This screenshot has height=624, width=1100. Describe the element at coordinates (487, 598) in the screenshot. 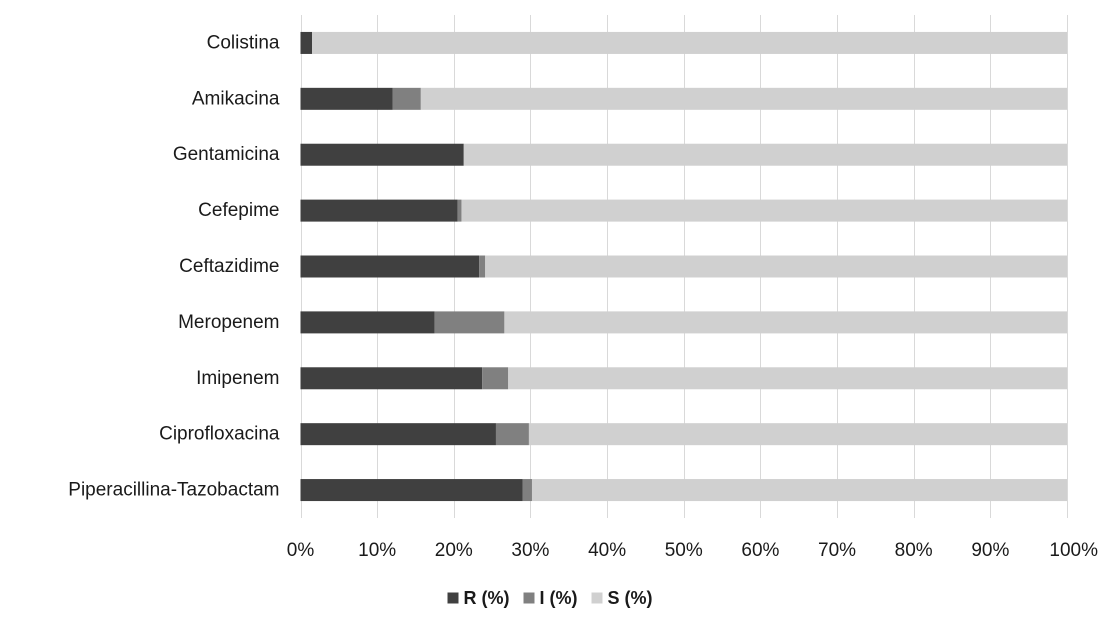

I see `legend-label: R (%)` at that location.